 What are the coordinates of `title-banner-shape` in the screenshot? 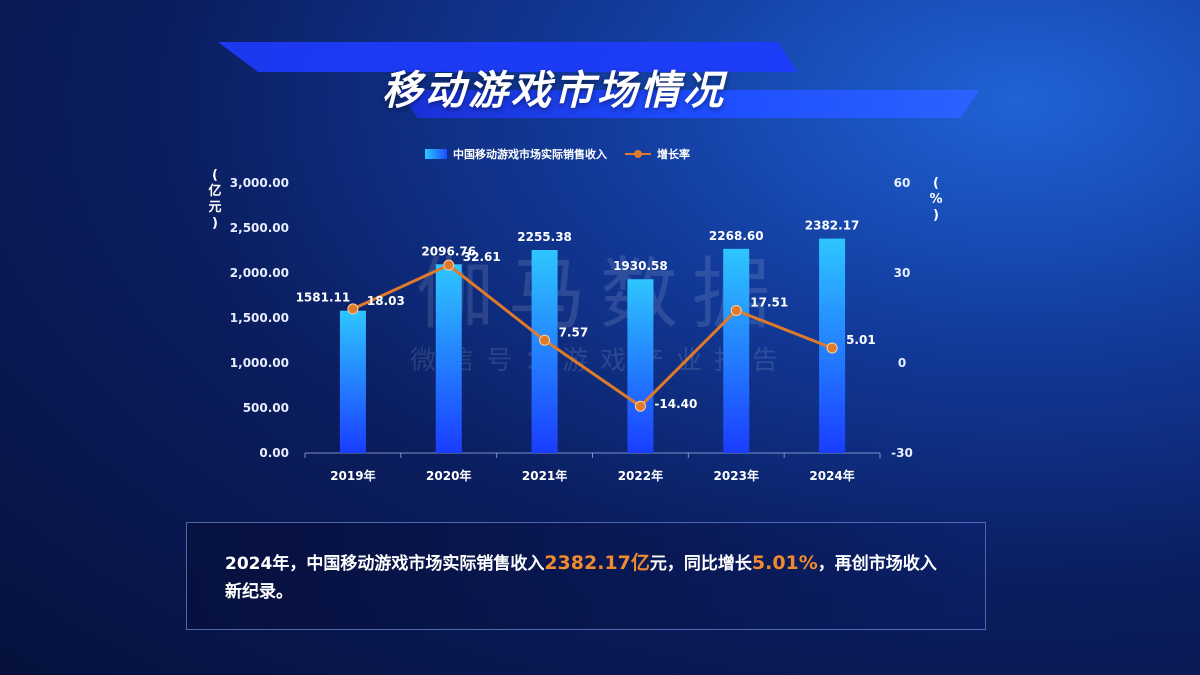 It's located at (598, 80).